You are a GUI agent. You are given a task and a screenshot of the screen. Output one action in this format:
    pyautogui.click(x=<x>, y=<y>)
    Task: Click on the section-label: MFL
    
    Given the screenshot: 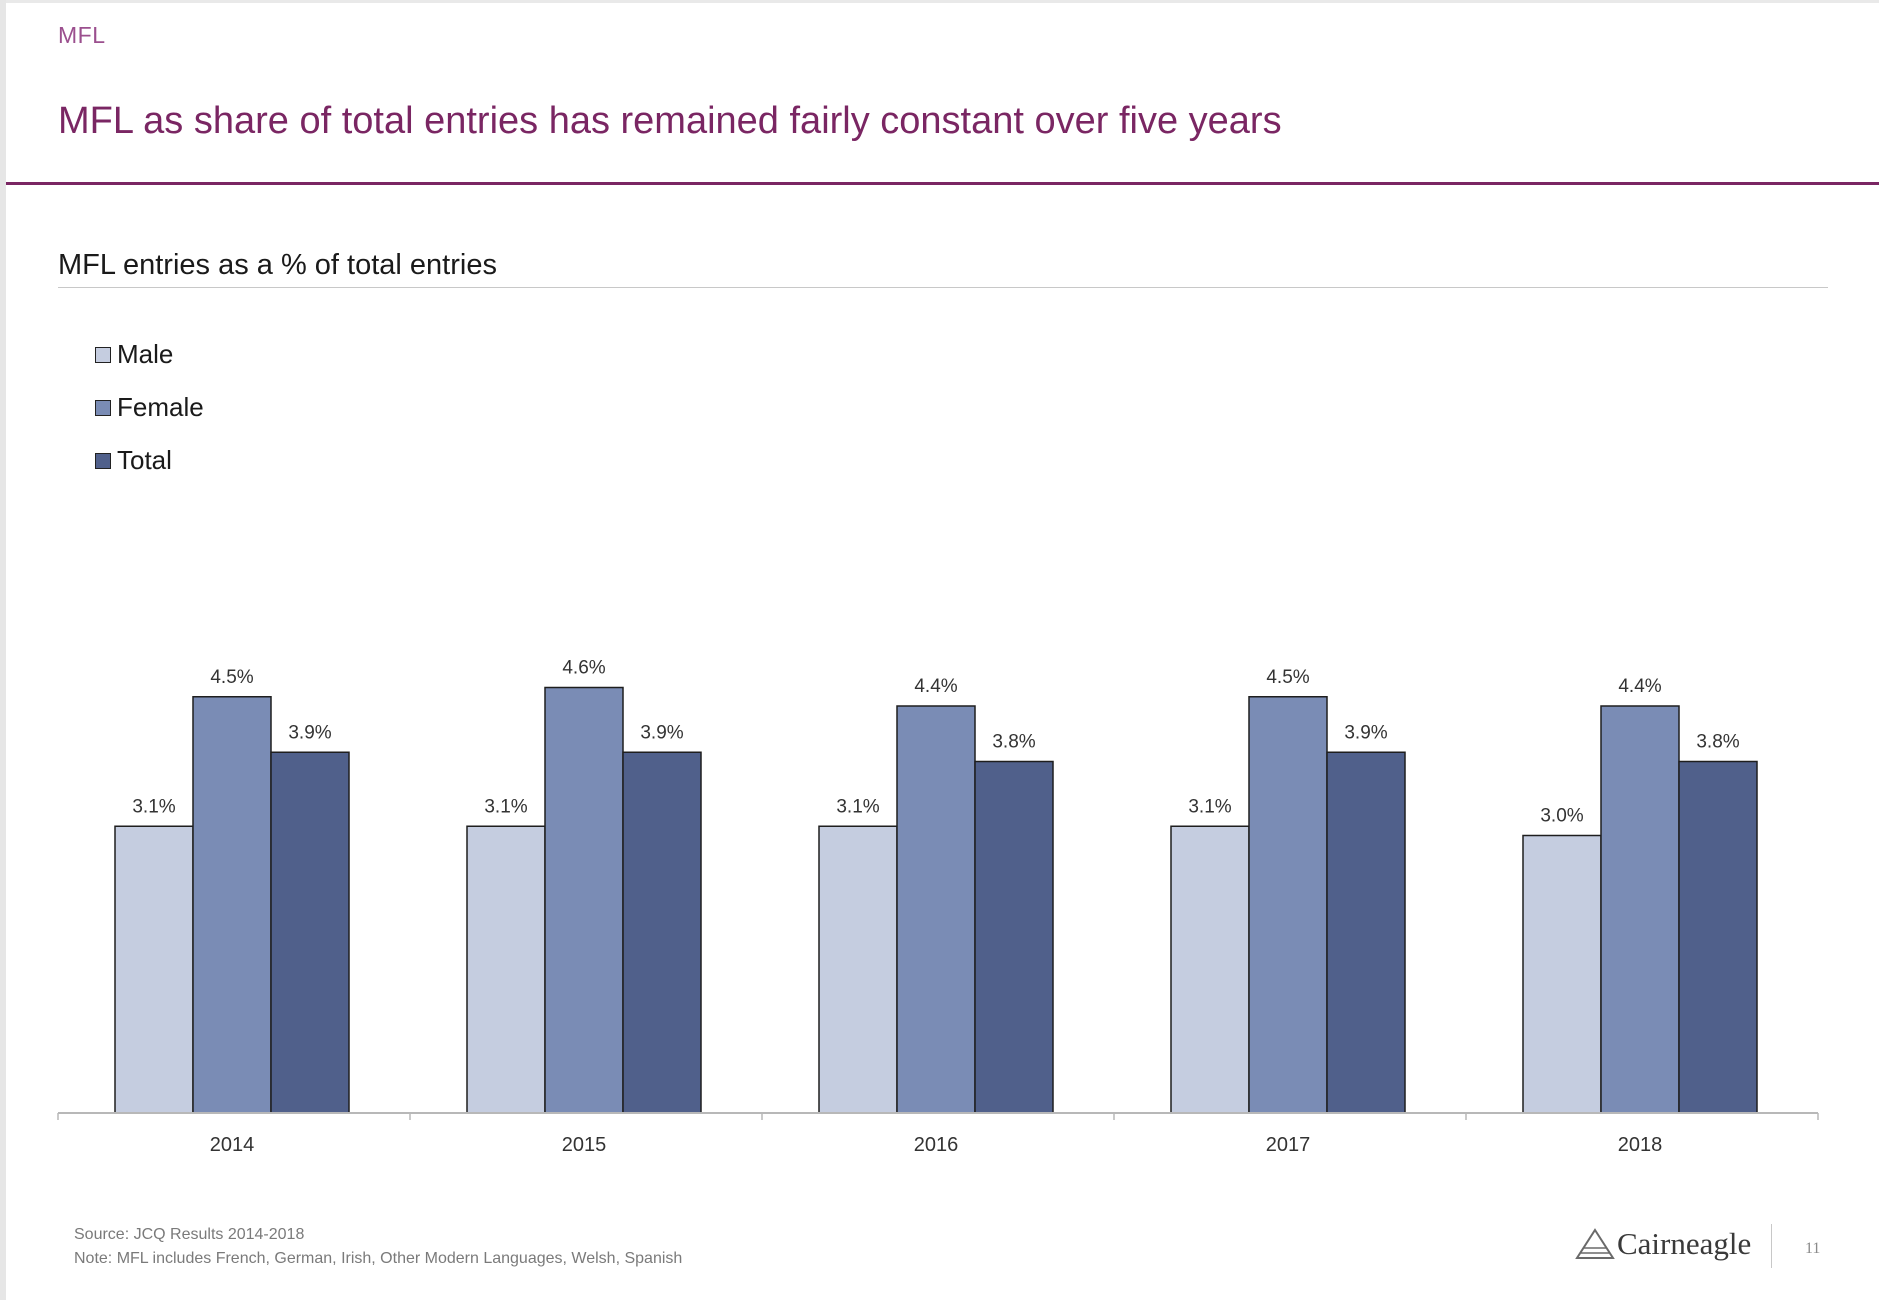 What is the action you would take?
    pyautogui.click(x=82, y=35)
    